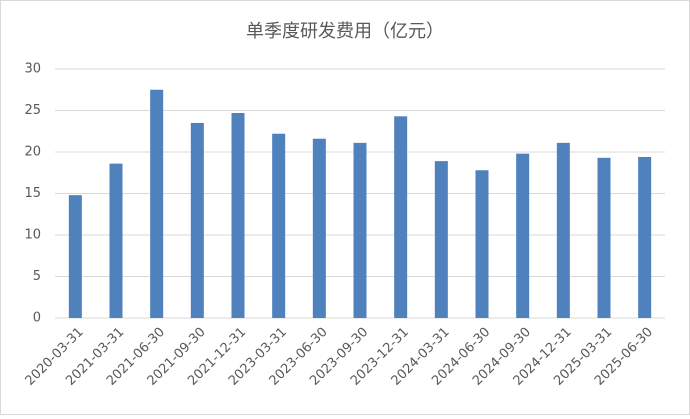 This screenshot has height=419, width=690. What do you see at coordinates (32, 235) in the screenshot?
I see `y-tick-label: 10` at bounding box center [32, 235].